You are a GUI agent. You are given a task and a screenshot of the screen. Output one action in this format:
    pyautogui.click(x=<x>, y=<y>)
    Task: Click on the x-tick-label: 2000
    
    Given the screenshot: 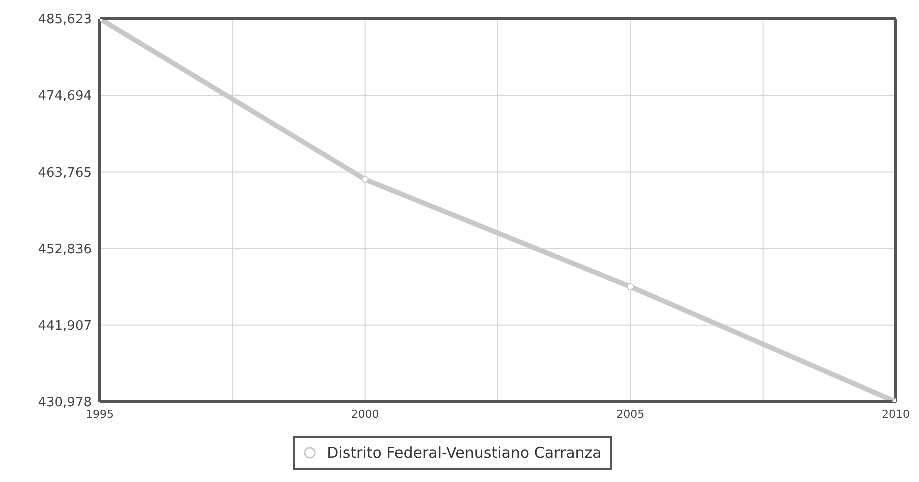 What is the action you would take?
    pyautogui.click(x=365, y=414)
    